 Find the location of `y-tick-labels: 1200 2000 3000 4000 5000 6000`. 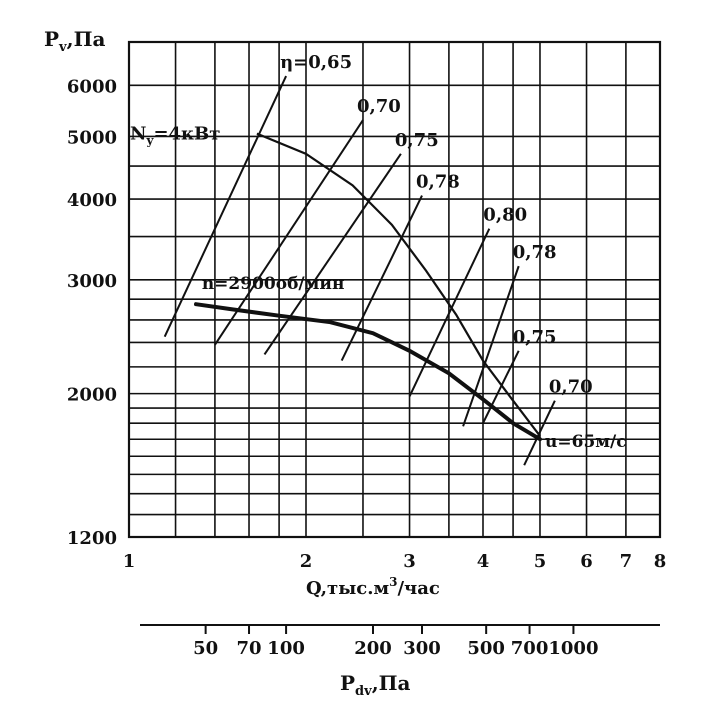

y-tick-labels: 1200 2000 3000 4000 5000 6000 is located at coordinates (92, 312).